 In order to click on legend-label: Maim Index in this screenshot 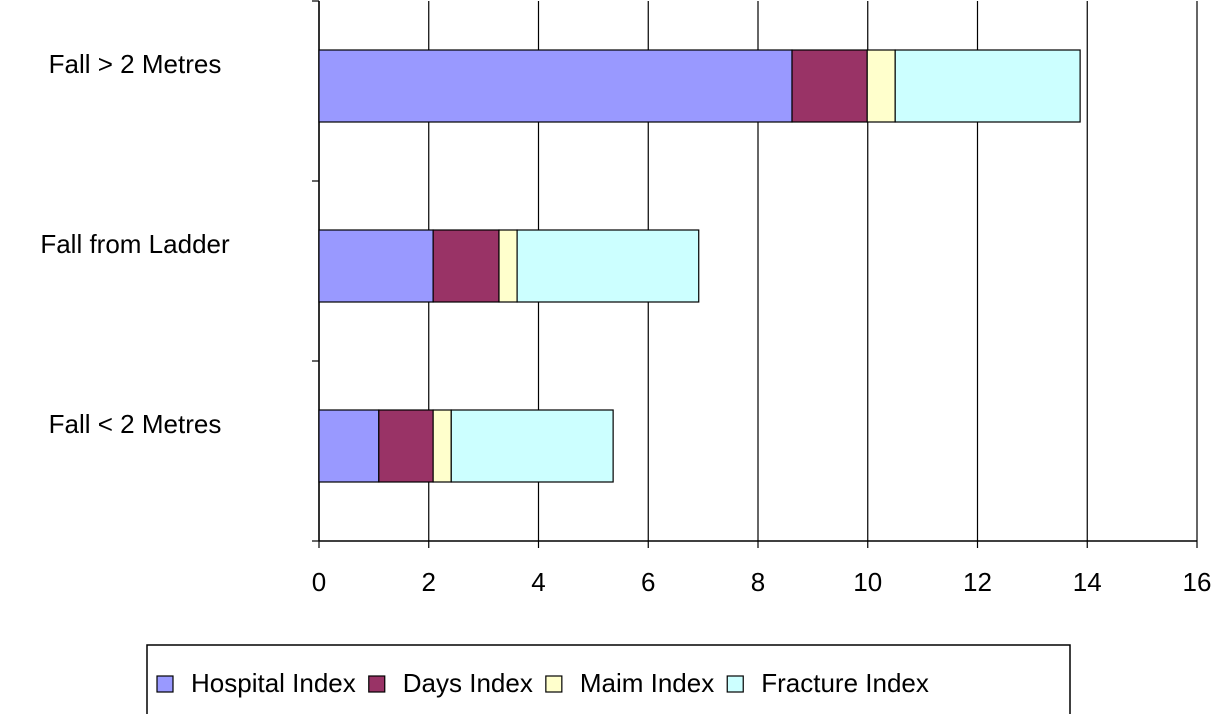, I will do `click(647, 683)`.